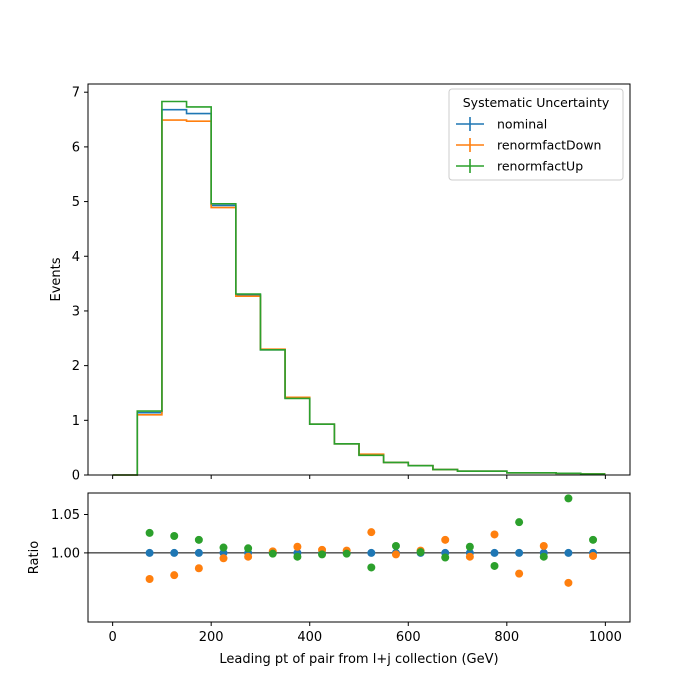 This screenshot has height=700, width=700. Describe the element at coordinates (211, 637) in the screenshot. I see `x-tick-label: 200` at that location.